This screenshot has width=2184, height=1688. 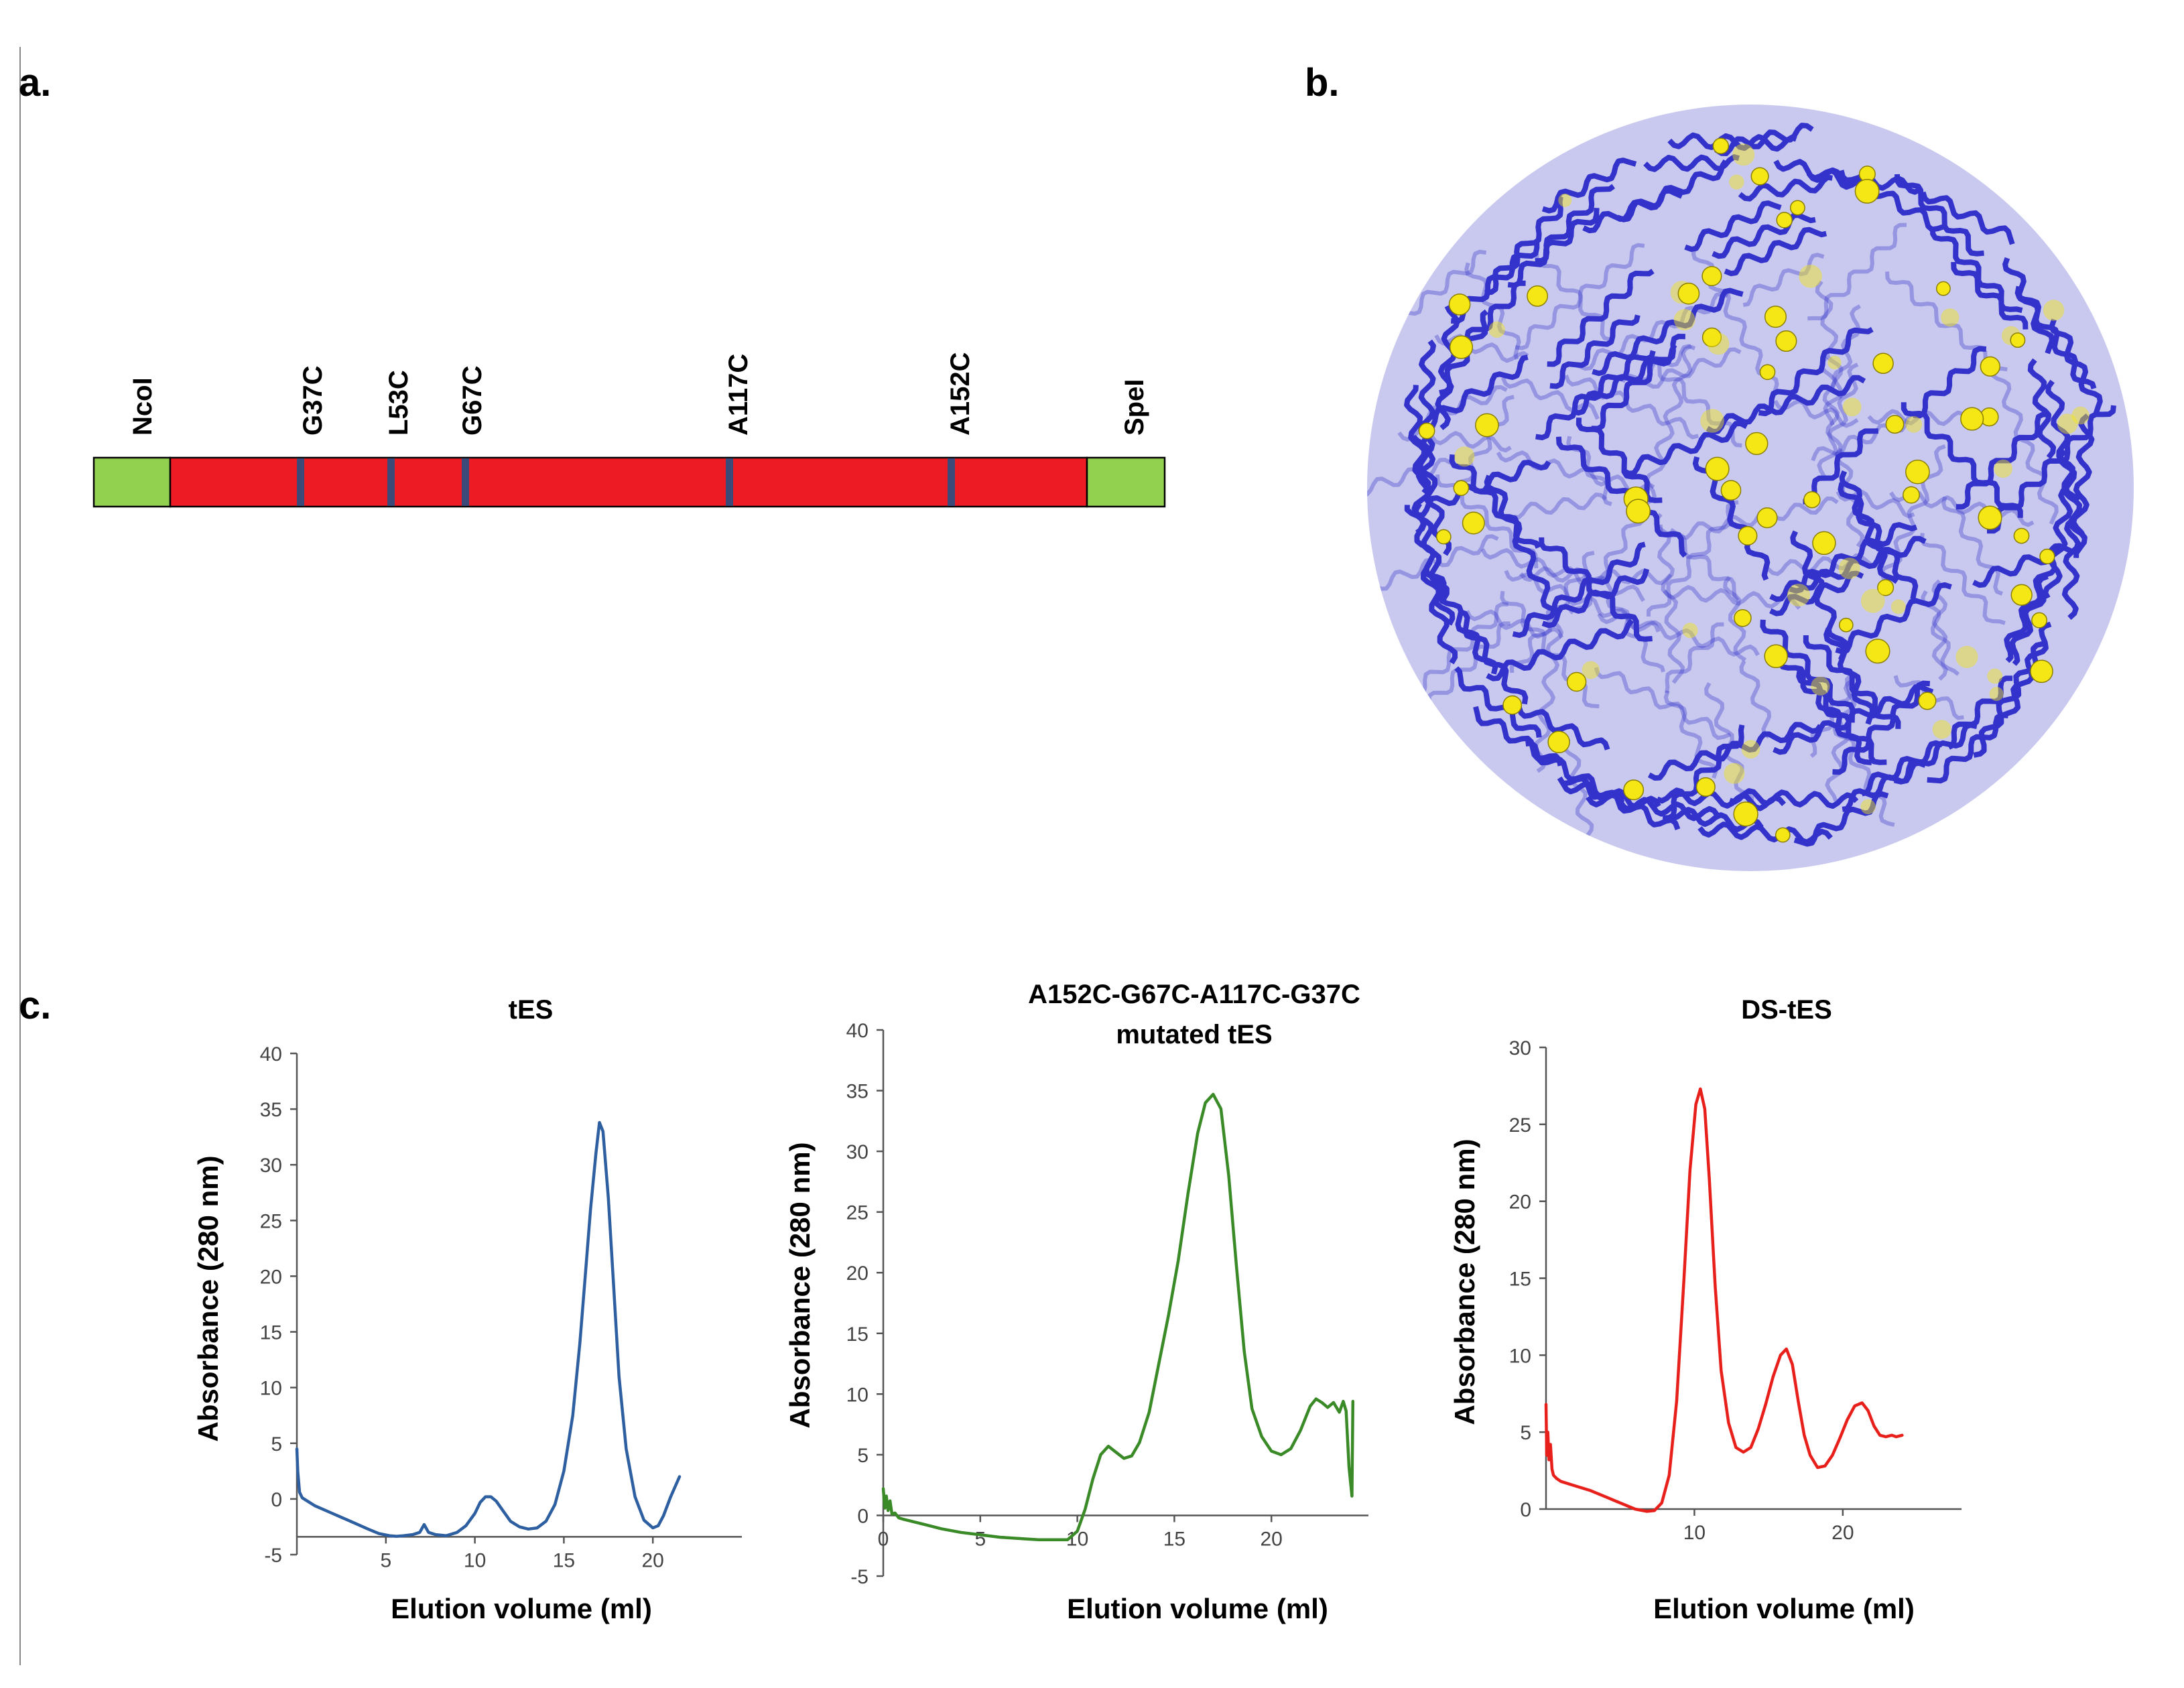 What do you see at coordinates (488, 1329) in the screenshot?
I see `series-line-tes` at bounding box center [488, 1329].